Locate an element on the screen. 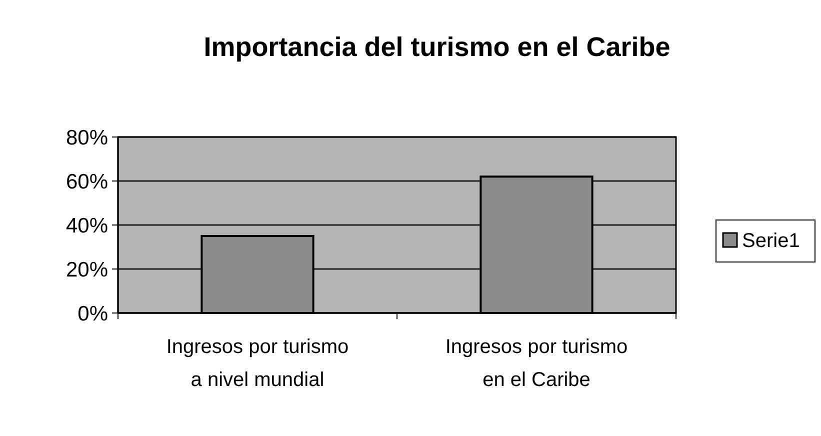 This screenshot has height=436, width=821. chart-title: Importancia del turismo en el Caribe is located at coordinates (437, 47).